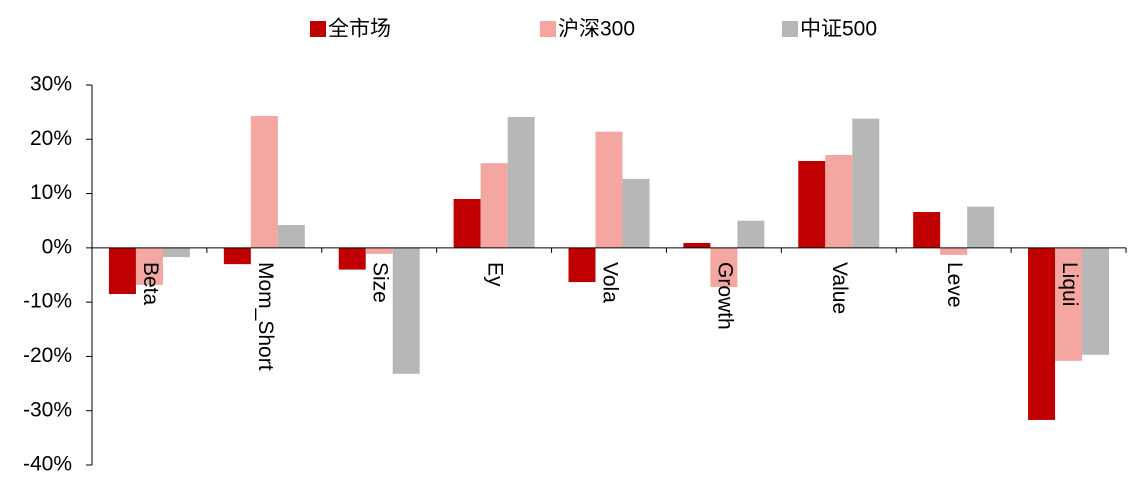 This screenshot has height=486, width=1137. Describe the element at coordinates (596, 29) in the screenshot. I see `legend-label: 沪深300` at that location.